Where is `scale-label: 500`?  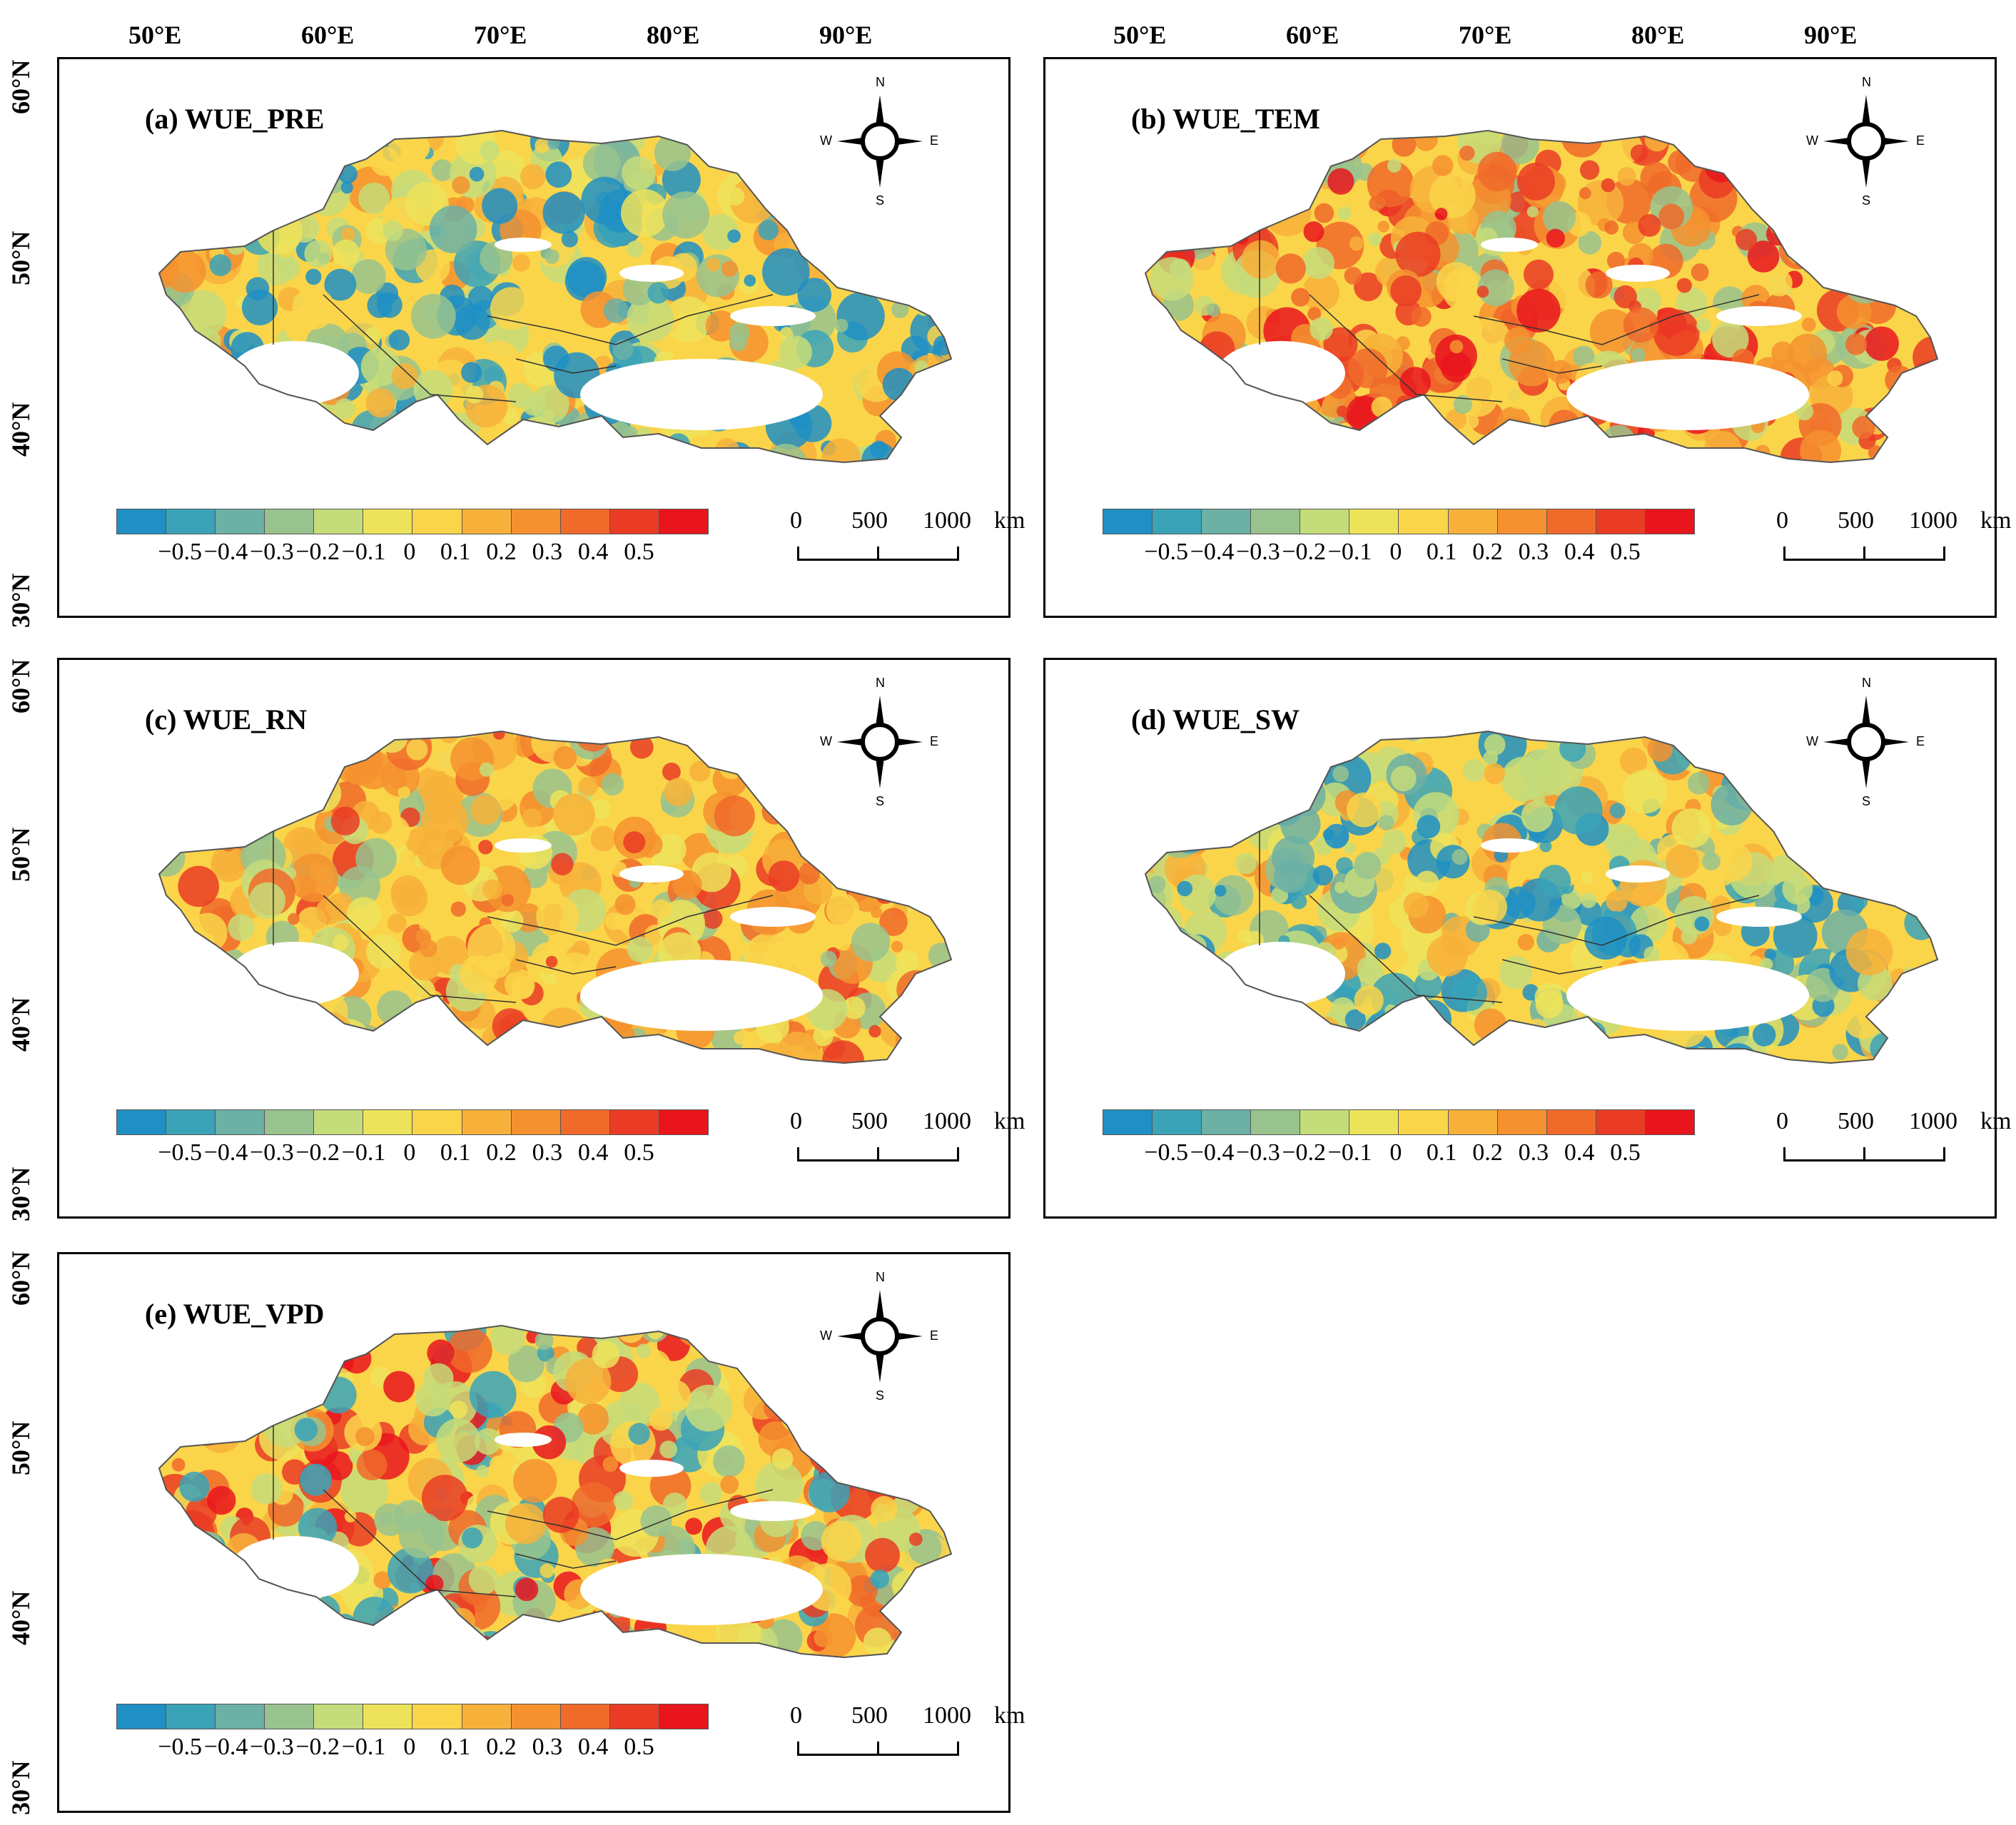 scale-label: 500 is located at coordinates (869, 520).